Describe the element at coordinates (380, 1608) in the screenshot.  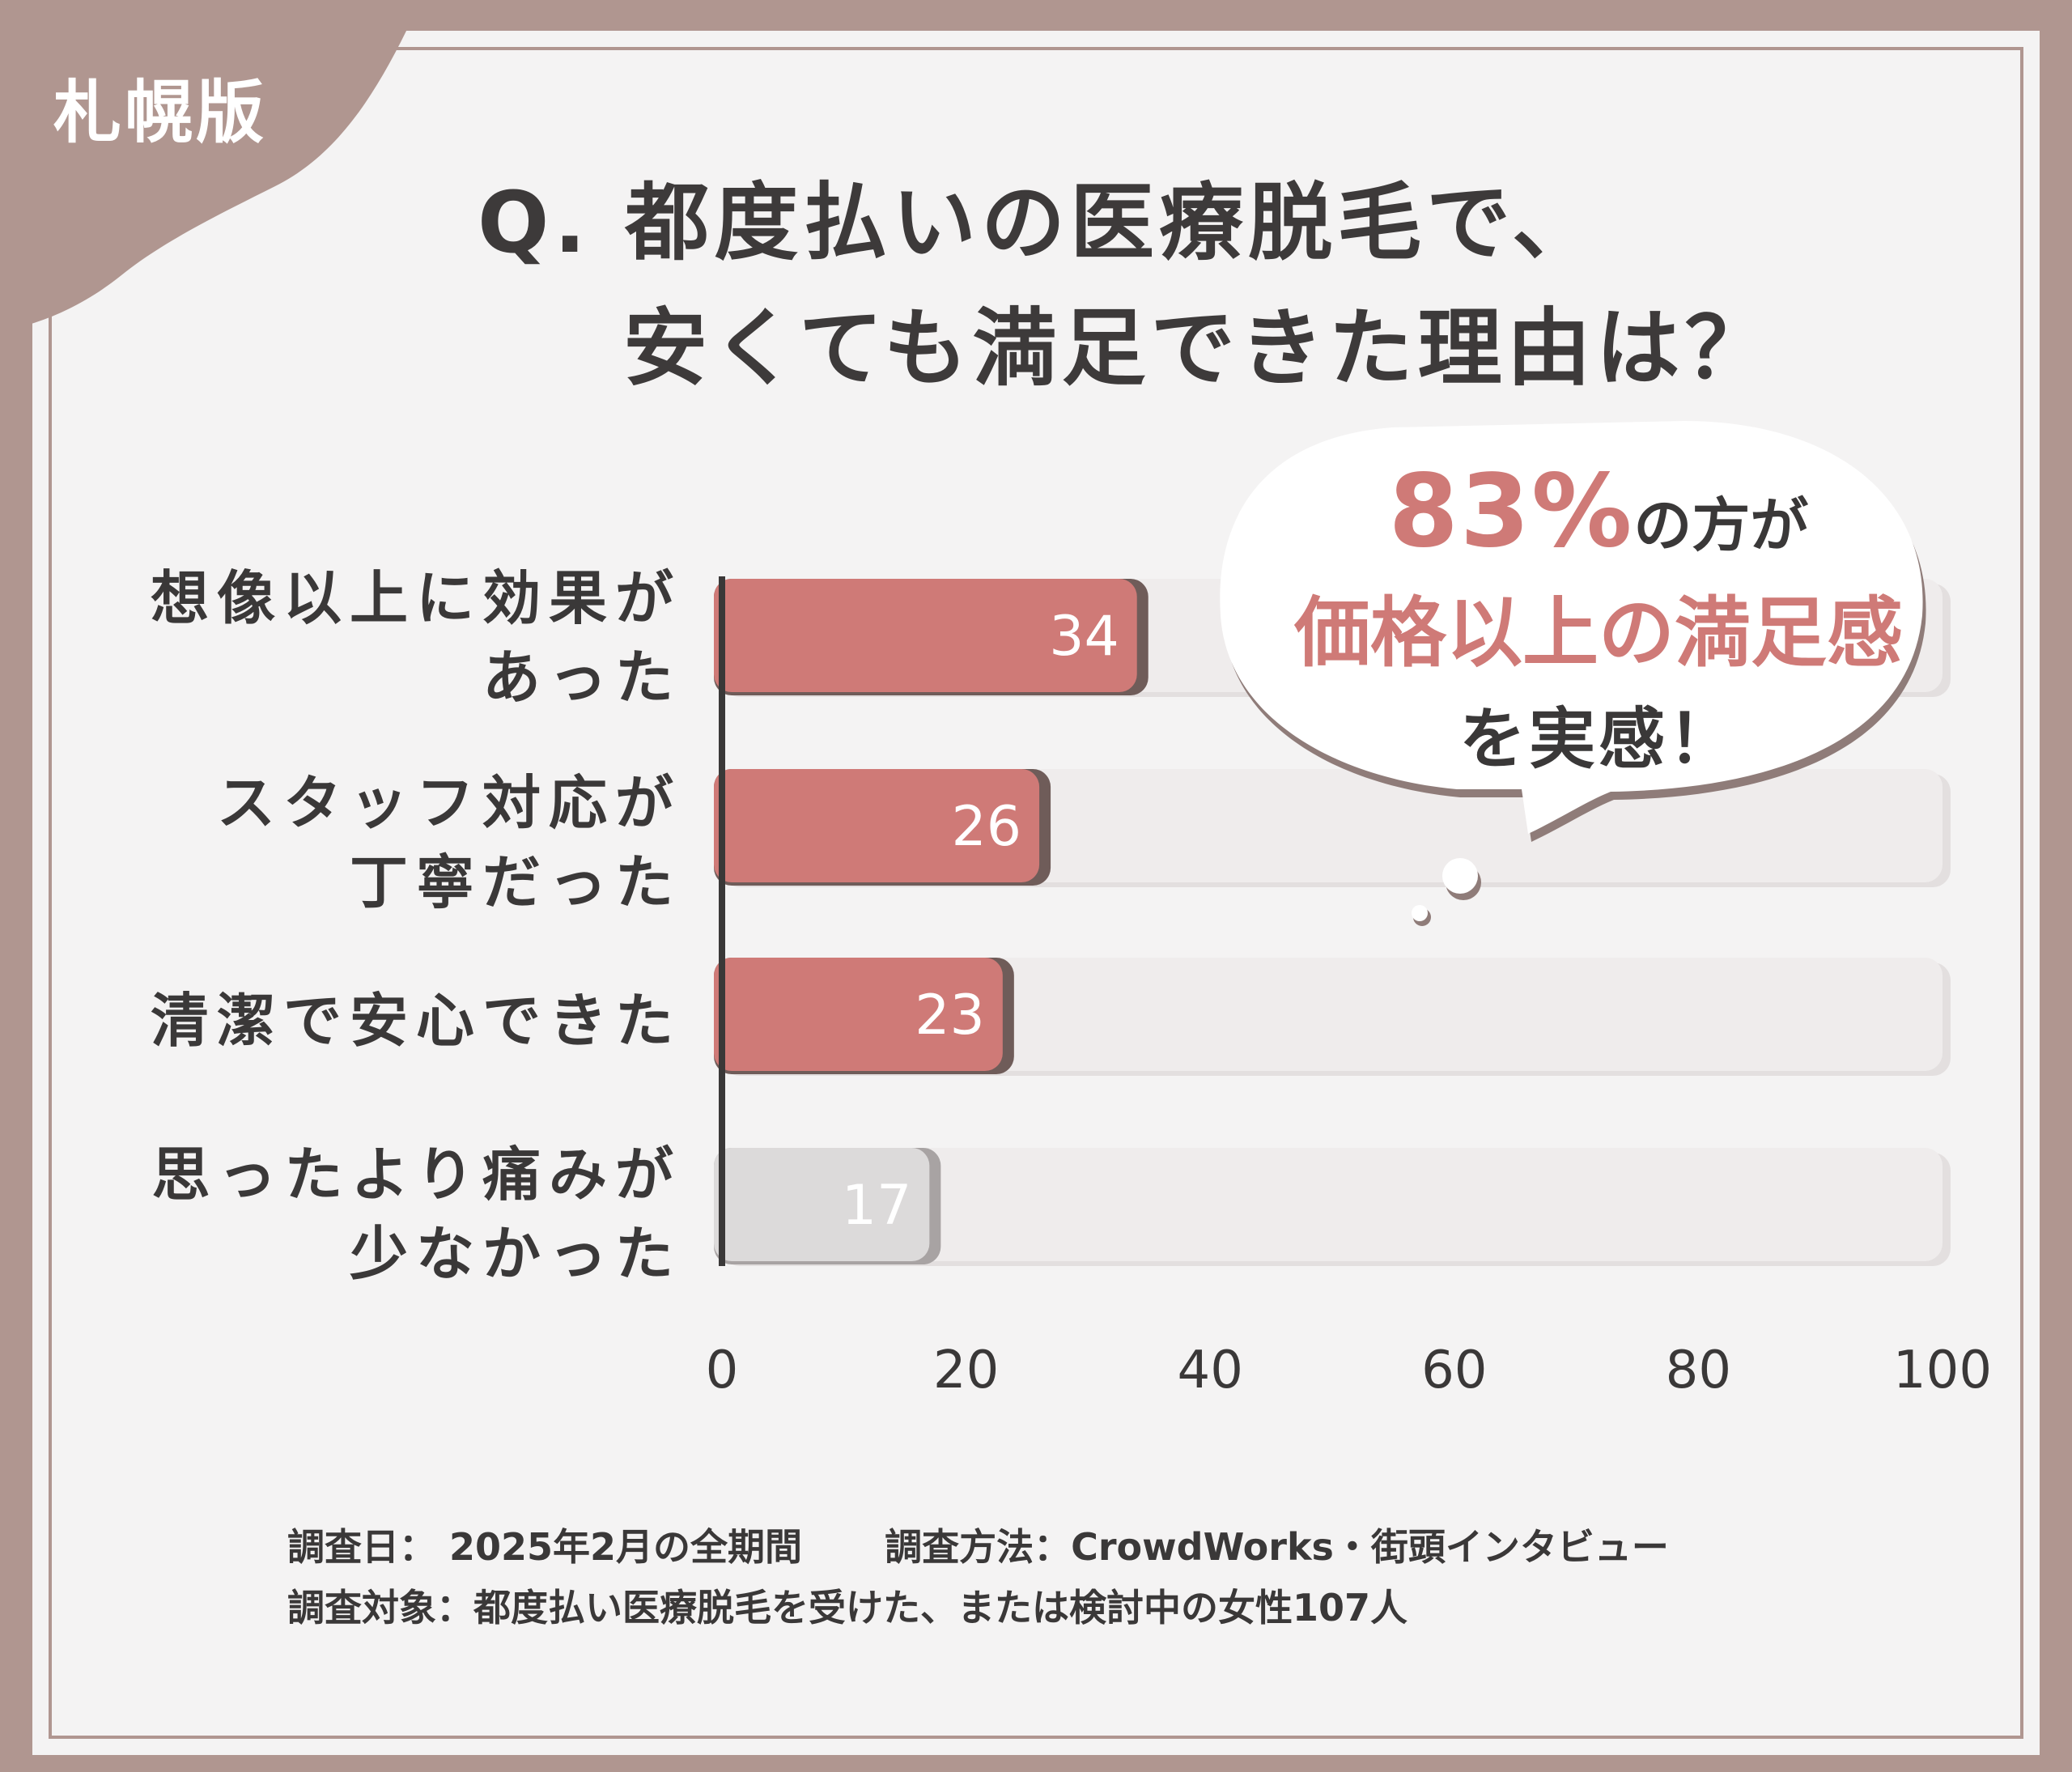
I see `survey-target-label: 調査対象：` at that location.